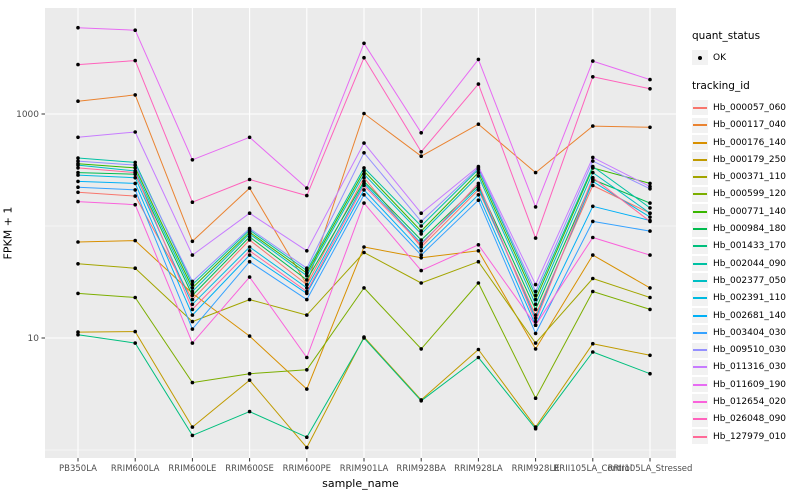  I want to click on legend-item-Hb_000057_060: Hb_000057_060, so click(745, 107).